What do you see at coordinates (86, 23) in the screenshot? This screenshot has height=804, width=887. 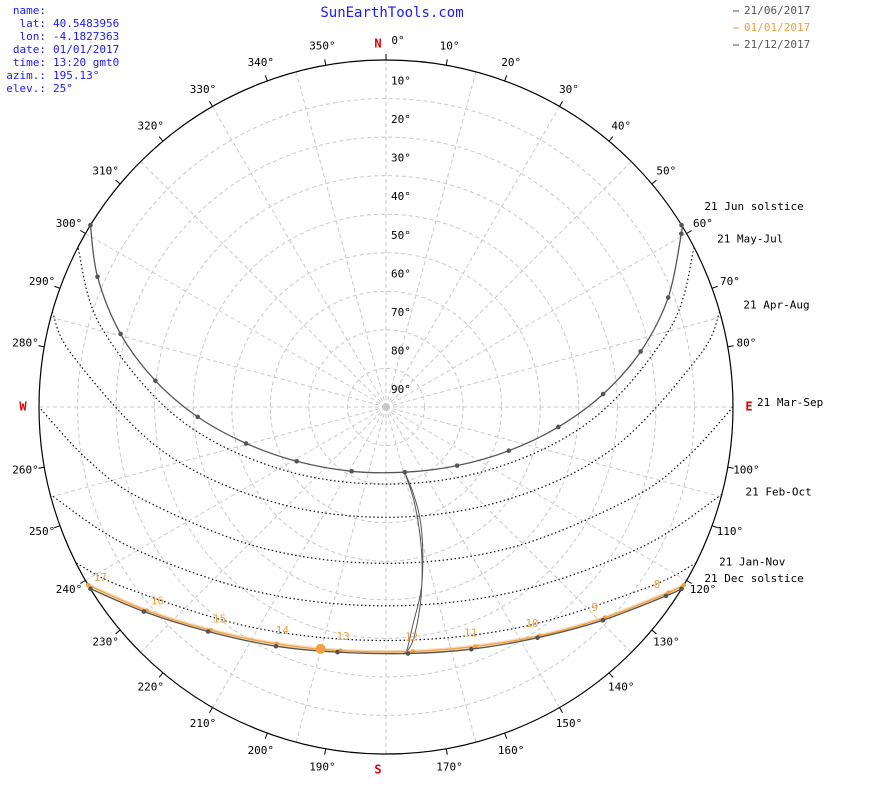 I see `info-value: 40.5483956` at bounding box center [86, 23].